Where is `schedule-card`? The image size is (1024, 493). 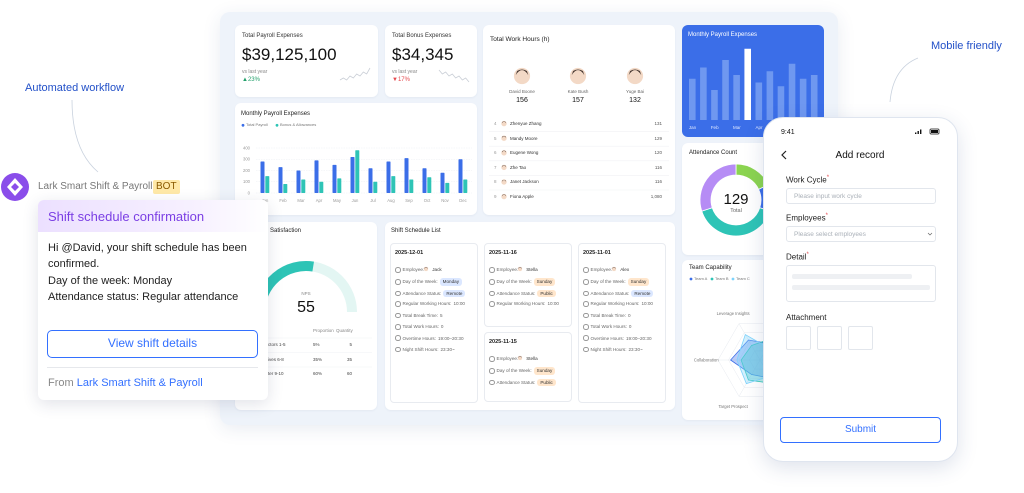
schedule-card is located at coordinates (530, 316).